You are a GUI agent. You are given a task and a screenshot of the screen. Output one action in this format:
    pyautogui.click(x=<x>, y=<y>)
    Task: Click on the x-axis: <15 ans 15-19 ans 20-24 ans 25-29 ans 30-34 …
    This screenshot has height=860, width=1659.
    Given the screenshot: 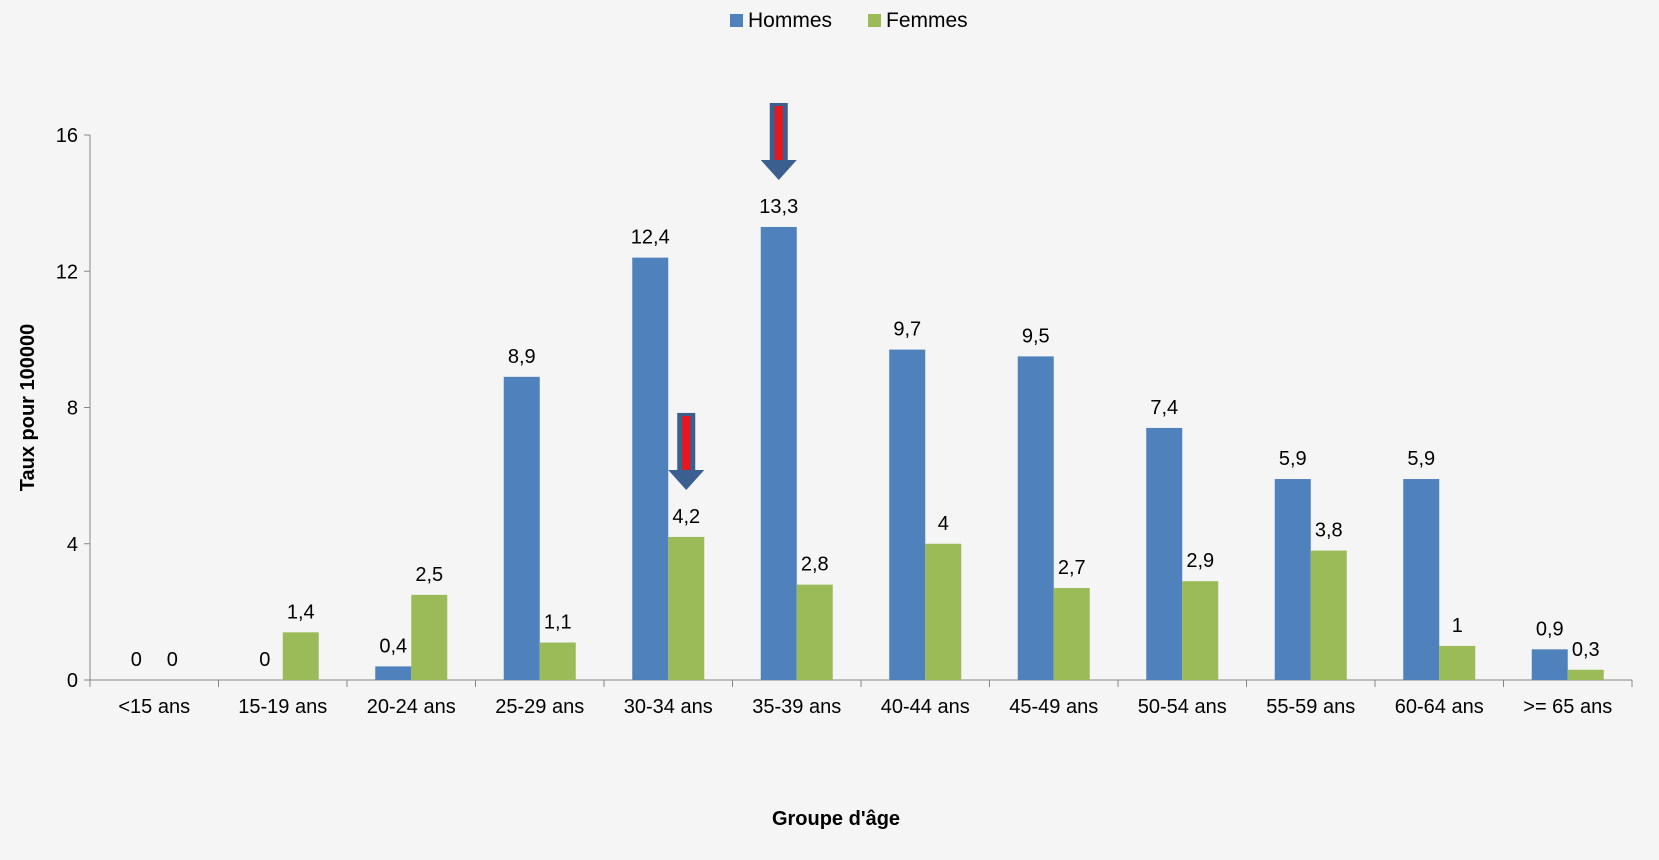 What is the action you would take?
    pyautogui.click(x=861, y=698)
    